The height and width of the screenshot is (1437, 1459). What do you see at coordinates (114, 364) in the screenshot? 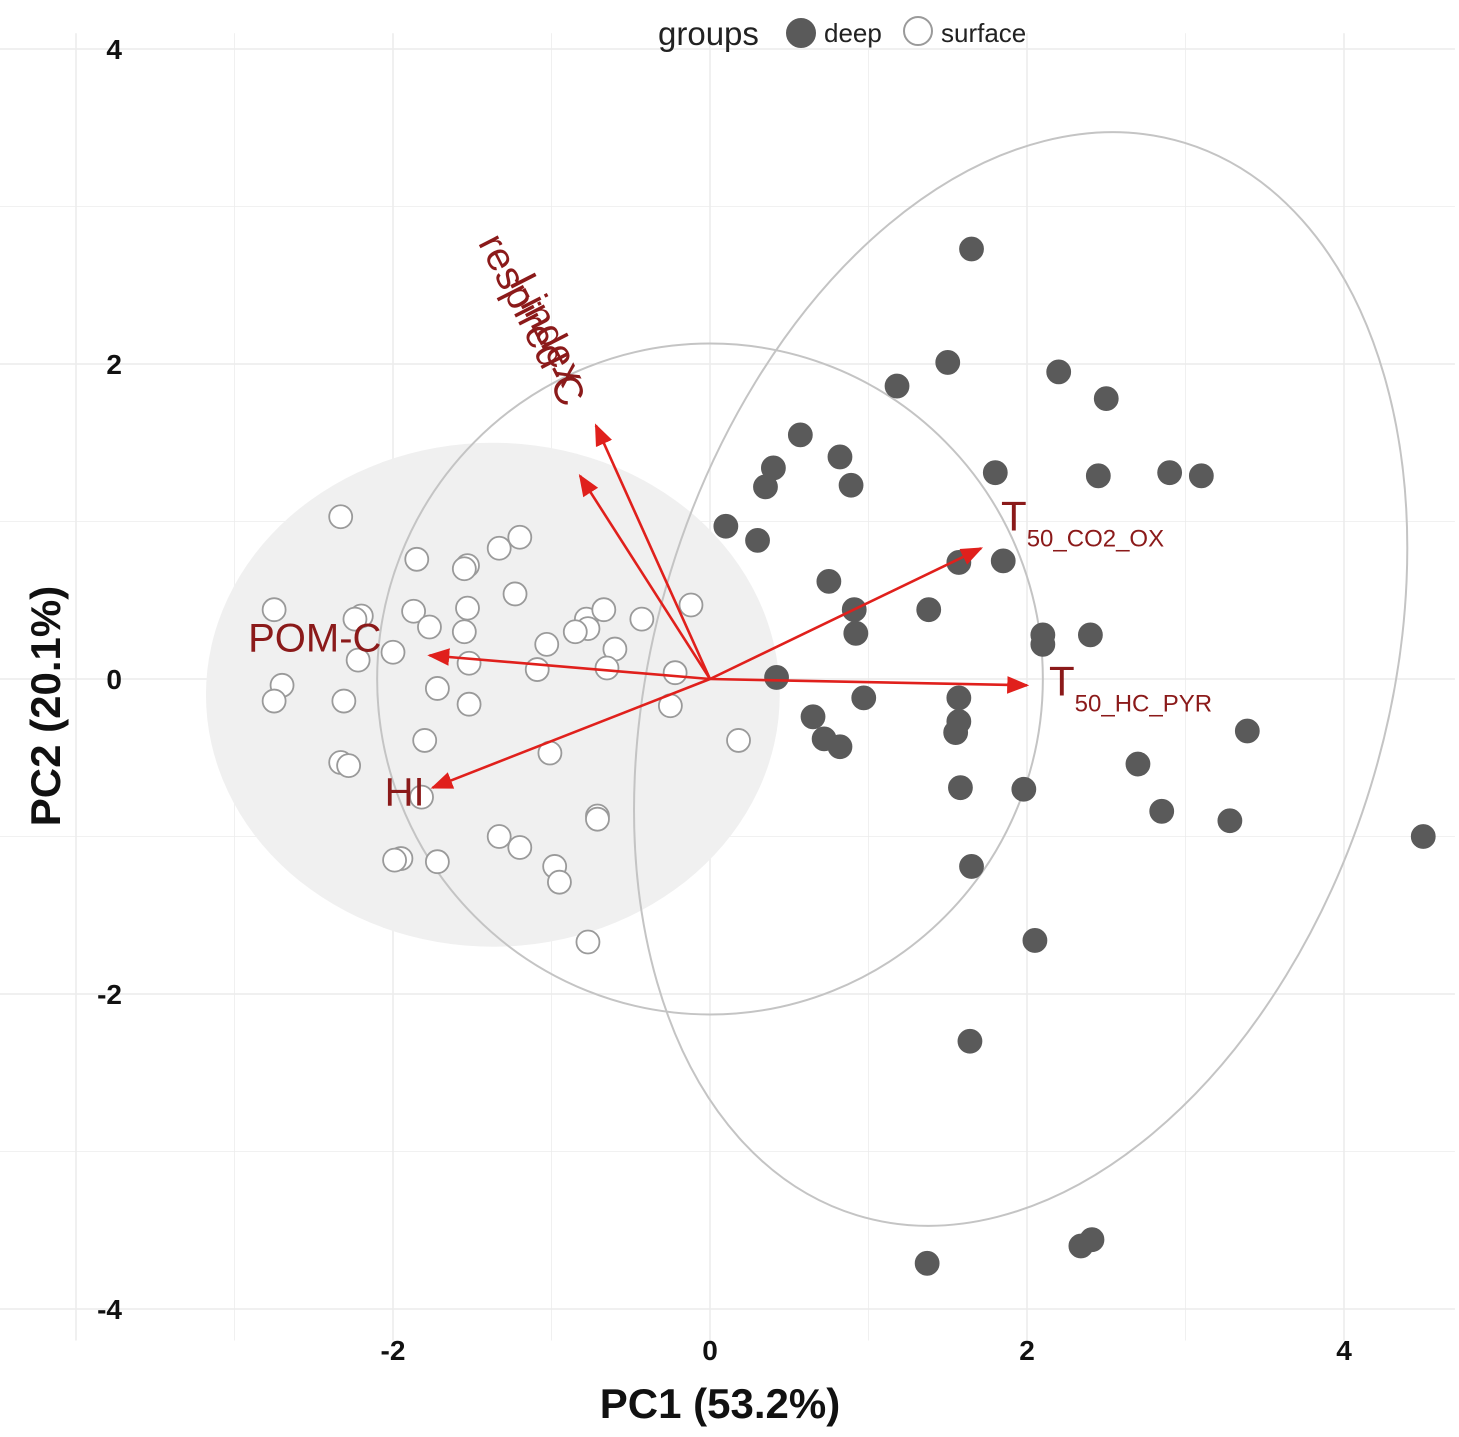
I see `y-tick-label: 2` at bounding box center [114, 364].